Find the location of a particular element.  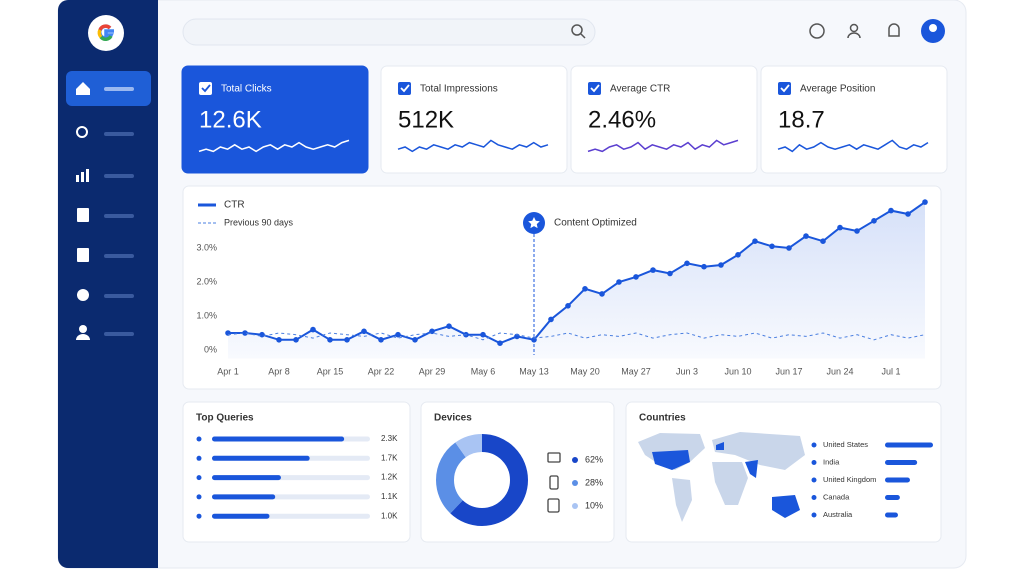

legend-label: CTR is located at coordinates (234, 205).